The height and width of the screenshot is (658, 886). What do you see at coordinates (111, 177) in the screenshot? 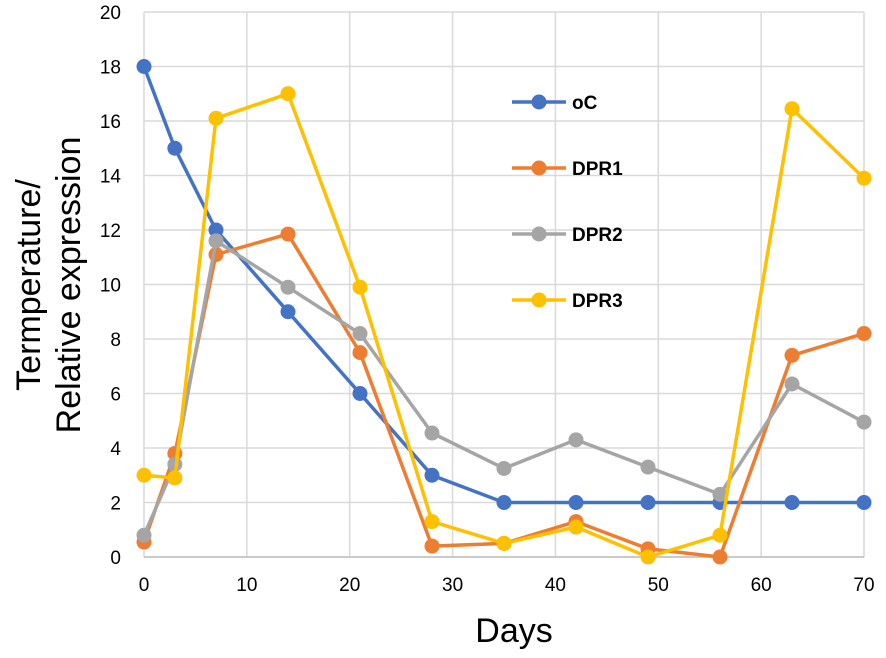
I see `y-tick-label: 14` at bounding box center [111, 177].